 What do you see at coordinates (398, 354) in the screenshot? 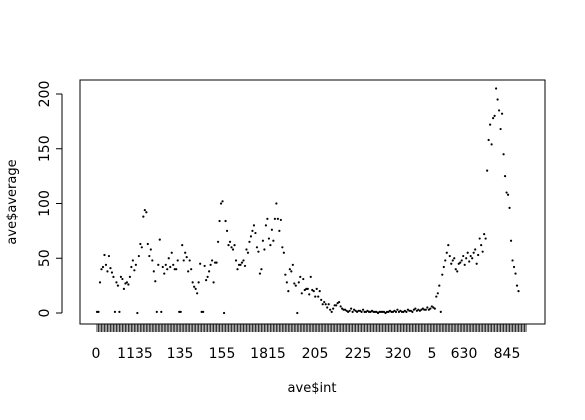
I see `x-tick-label: 320` at bounding box center [398, 354].